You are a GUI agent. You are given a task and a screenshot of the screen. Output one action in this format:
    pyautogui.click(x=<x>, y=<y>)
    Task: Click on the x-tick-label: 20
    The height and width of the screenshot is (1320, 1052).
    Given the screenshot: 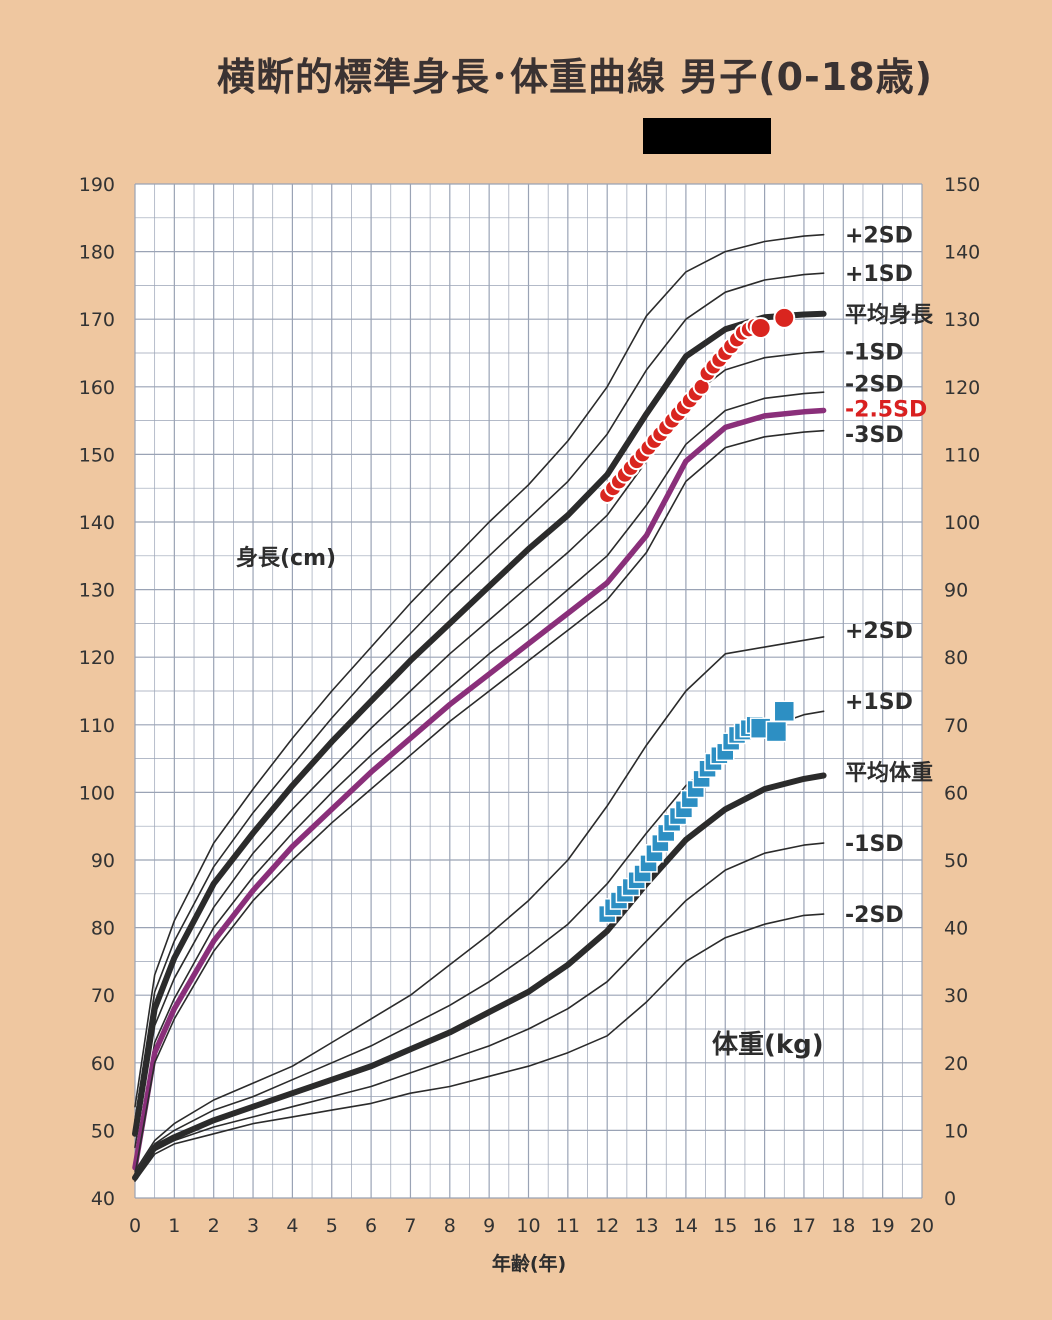 What is the action you would take?
    pyautogui.click(x=922, y=1226)
    